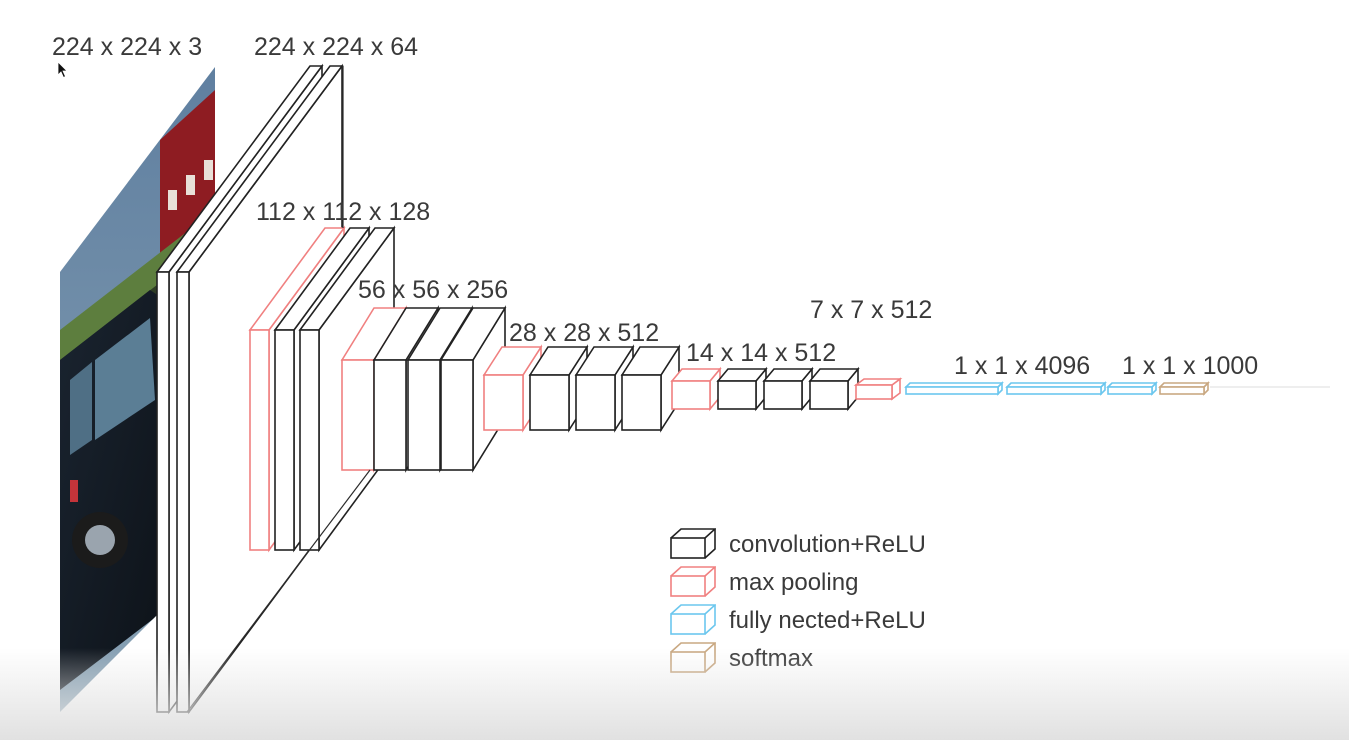 This screenshot has width=1349, height=740. What do you see at coordinates (163, 492) in the screenshot?
I see `conv1-block-a-front` at bounding box center [163, 492].